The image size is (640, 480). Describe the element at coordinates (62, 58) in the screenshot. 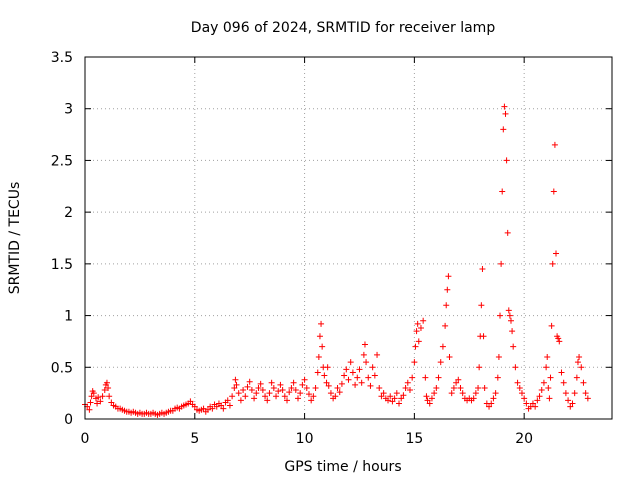

I see `y-tick-label: 3.5` at that location.